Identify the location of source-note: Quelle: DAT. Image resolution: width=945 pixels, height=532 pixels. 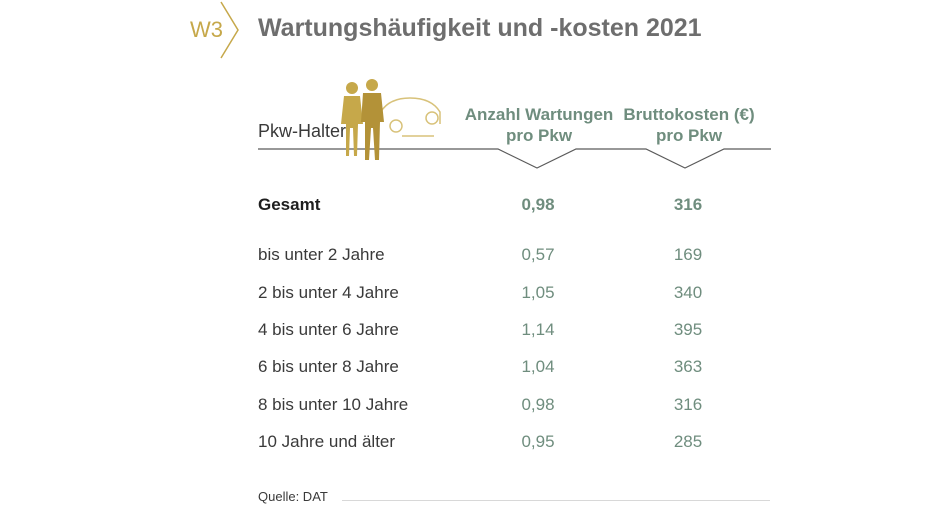
(293, 496).